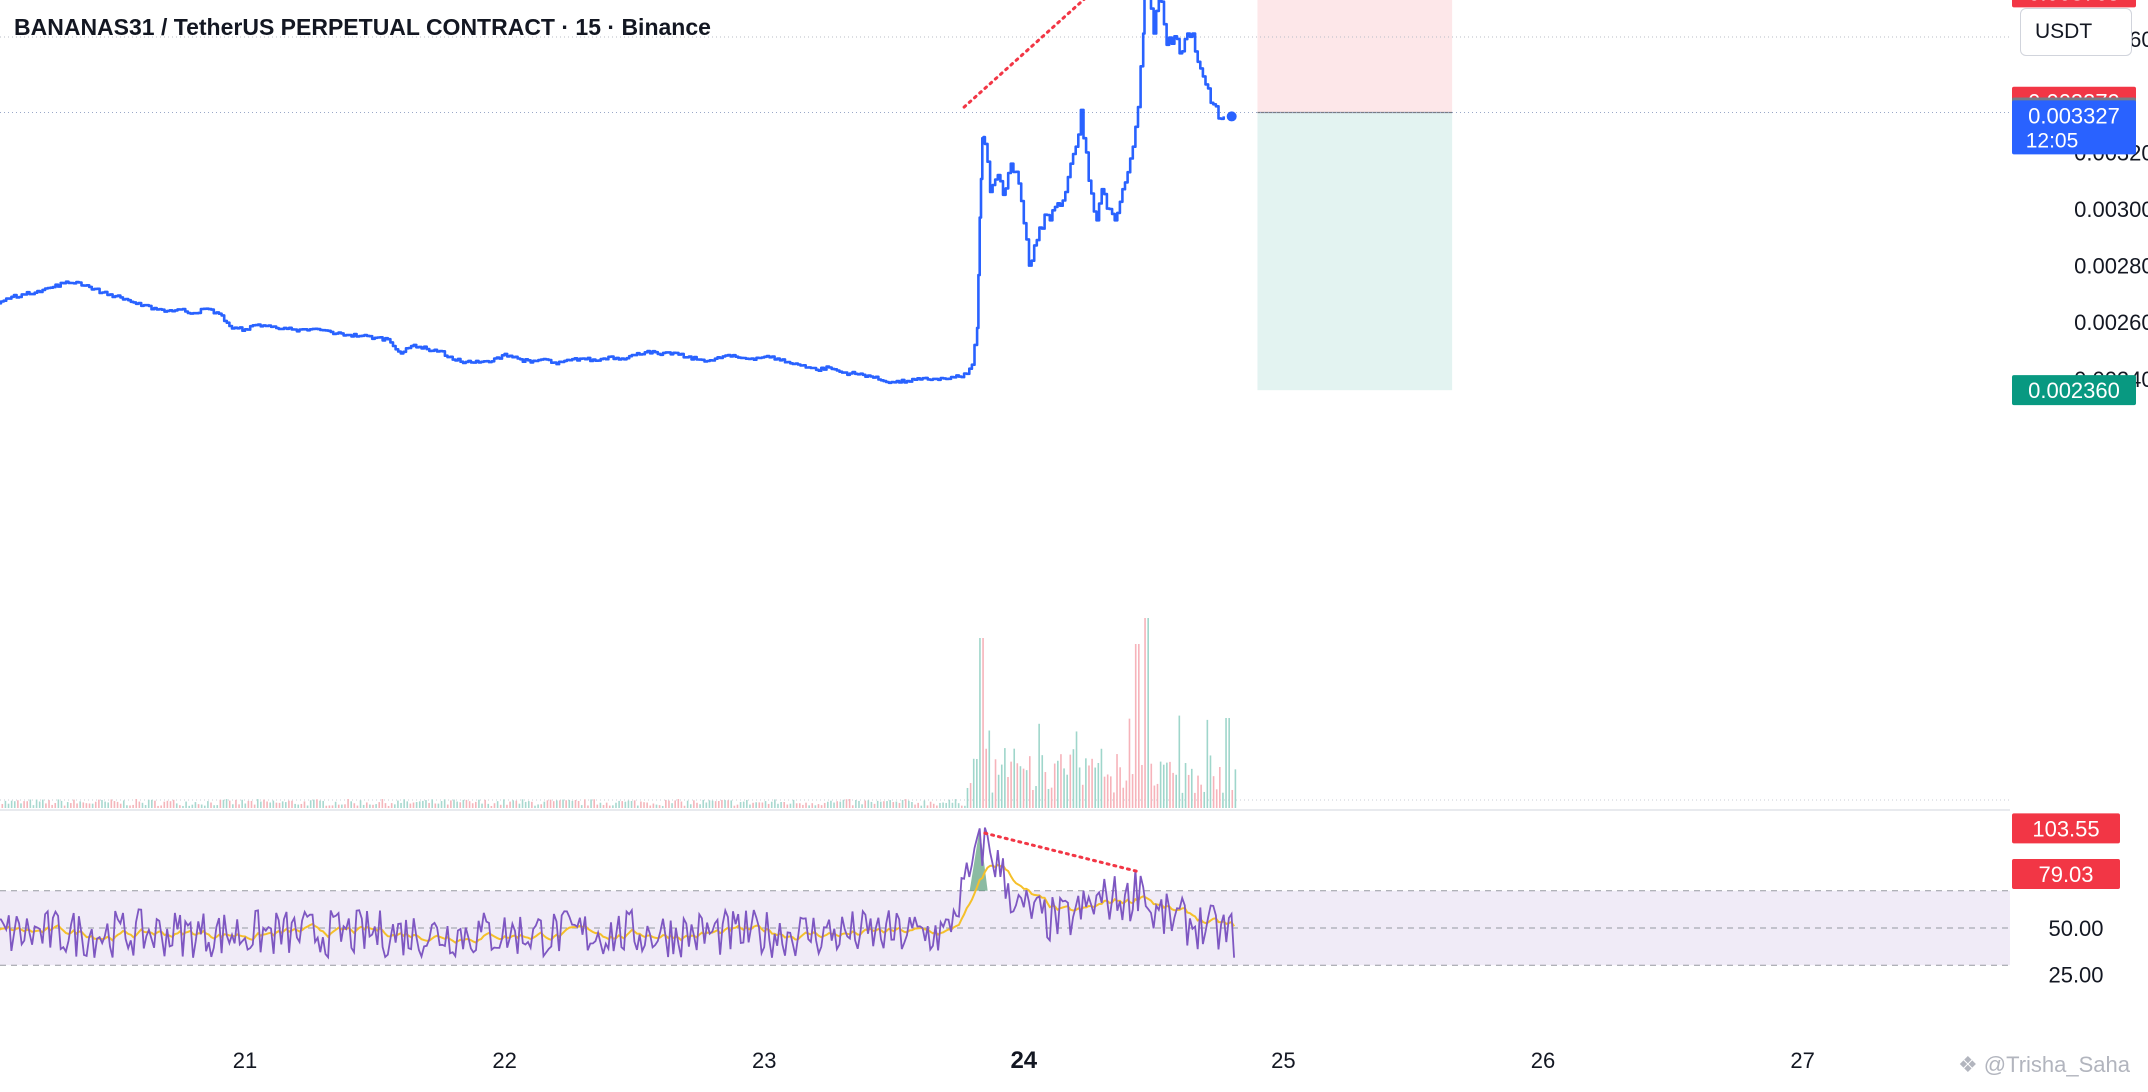  I want to click on rsi-tick-label: 50.00, so click(2075, 928).